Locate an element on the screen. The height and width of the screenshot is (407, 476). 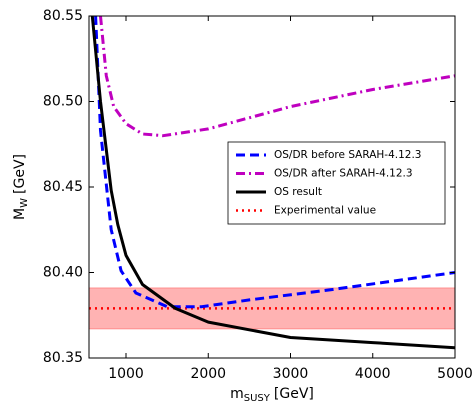
y-tick-label: 80.45 is located at coordinates (63, 187).